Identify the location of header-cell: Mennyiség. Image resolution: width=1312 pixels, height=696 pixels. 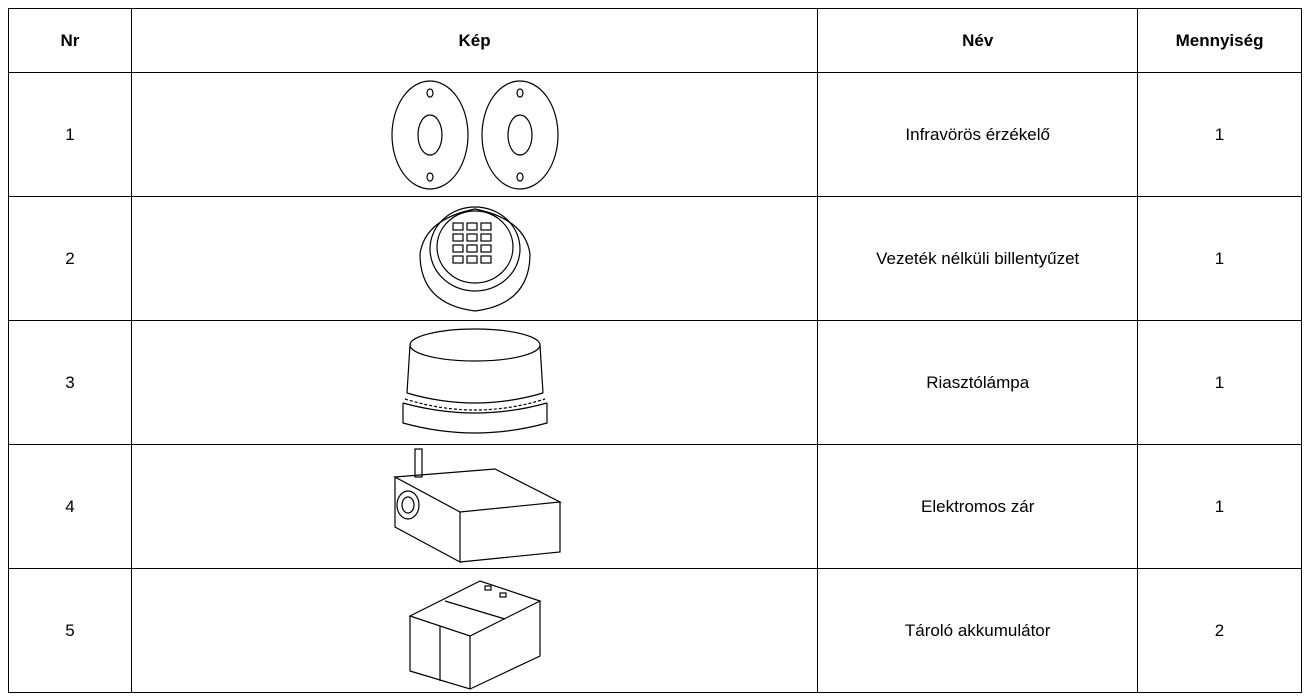
(1219, 40).